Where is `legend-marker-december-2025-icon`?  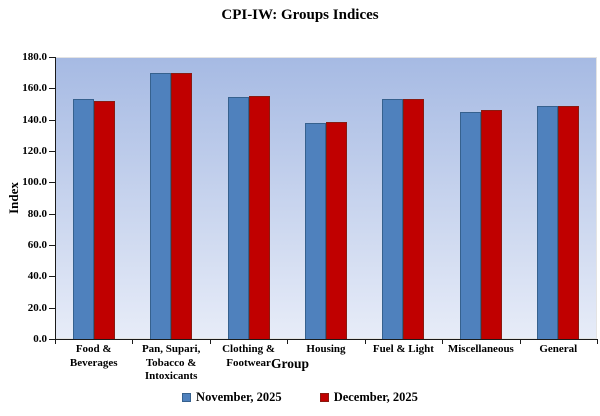
legend-marker-december-2025-icon is located at coordinates (324, 397).